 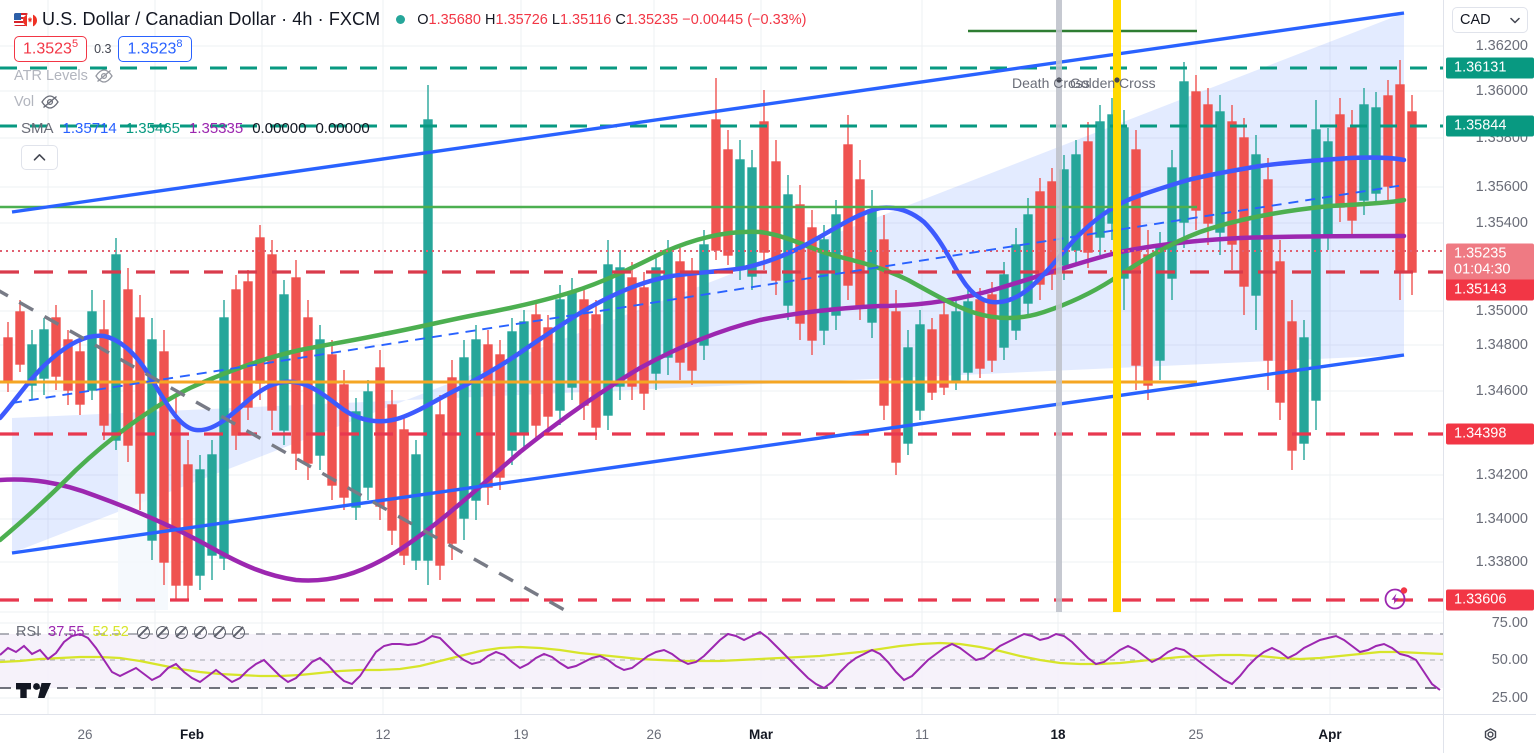 I want to click on support-level-badge-2: 1.33606, so click(x=1490, y=600).